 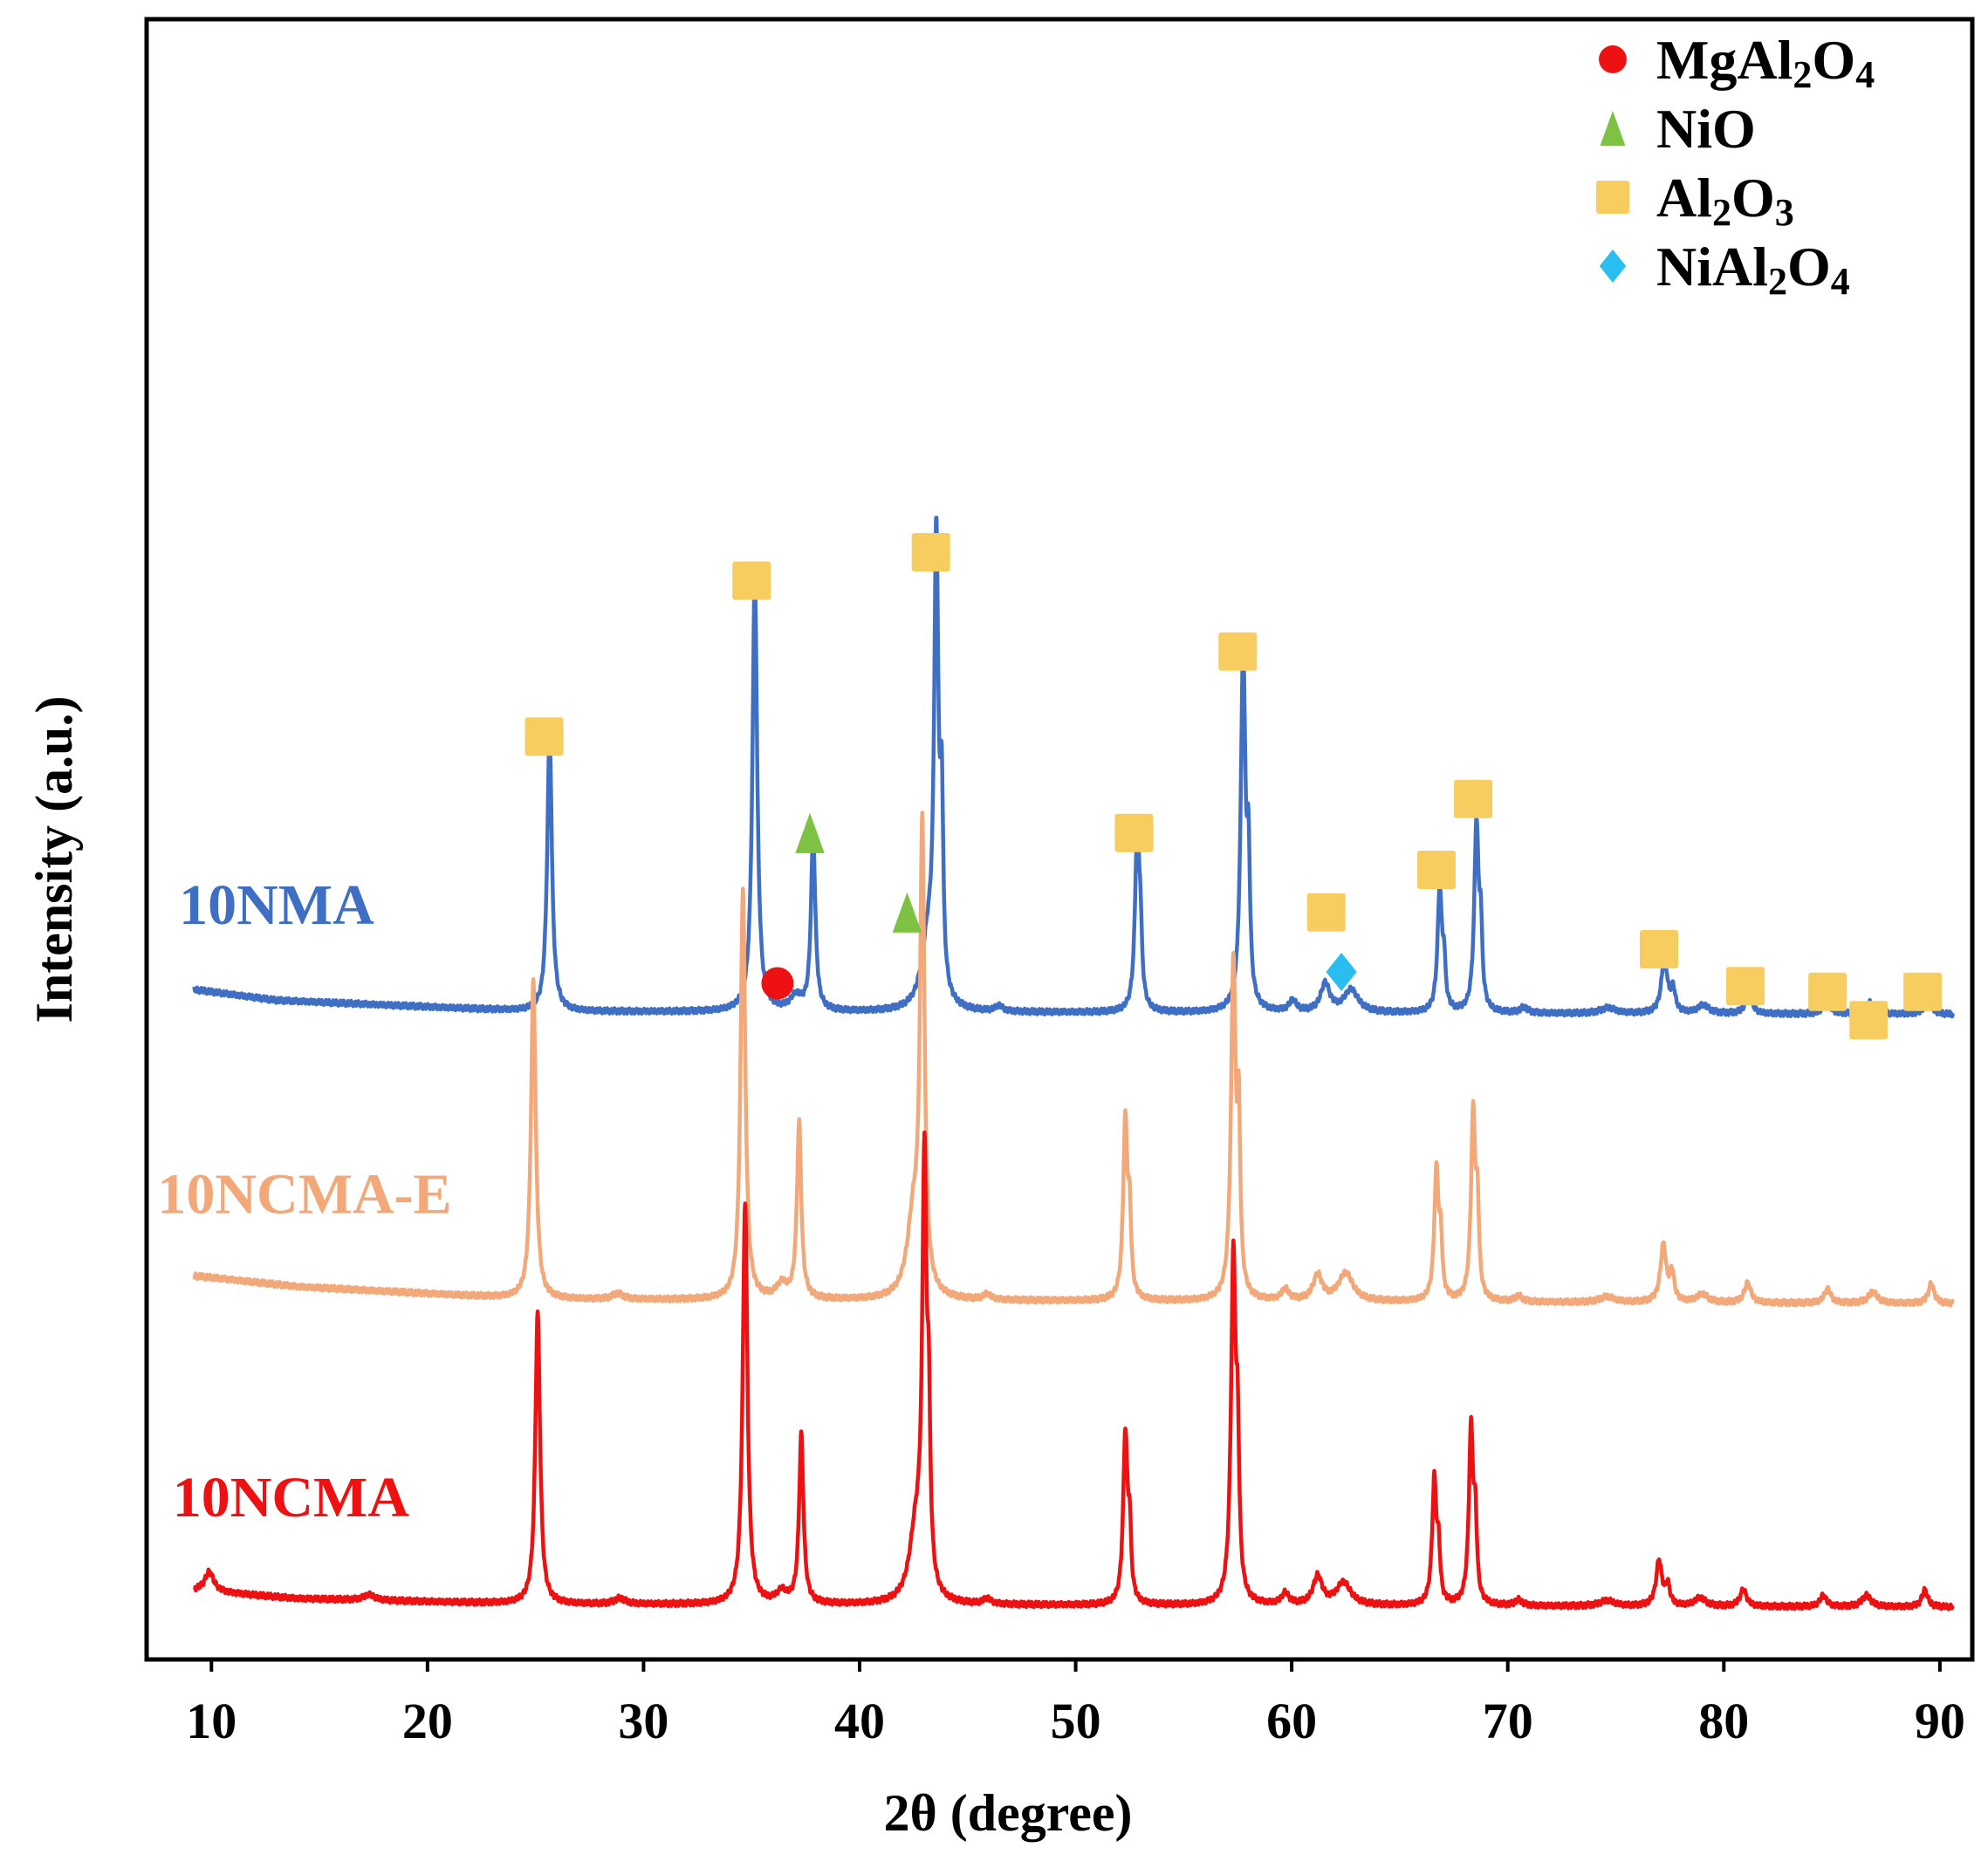 I want to click on legend-label-nial2o4: NiAl2O4, so click(x=1753, y=269).